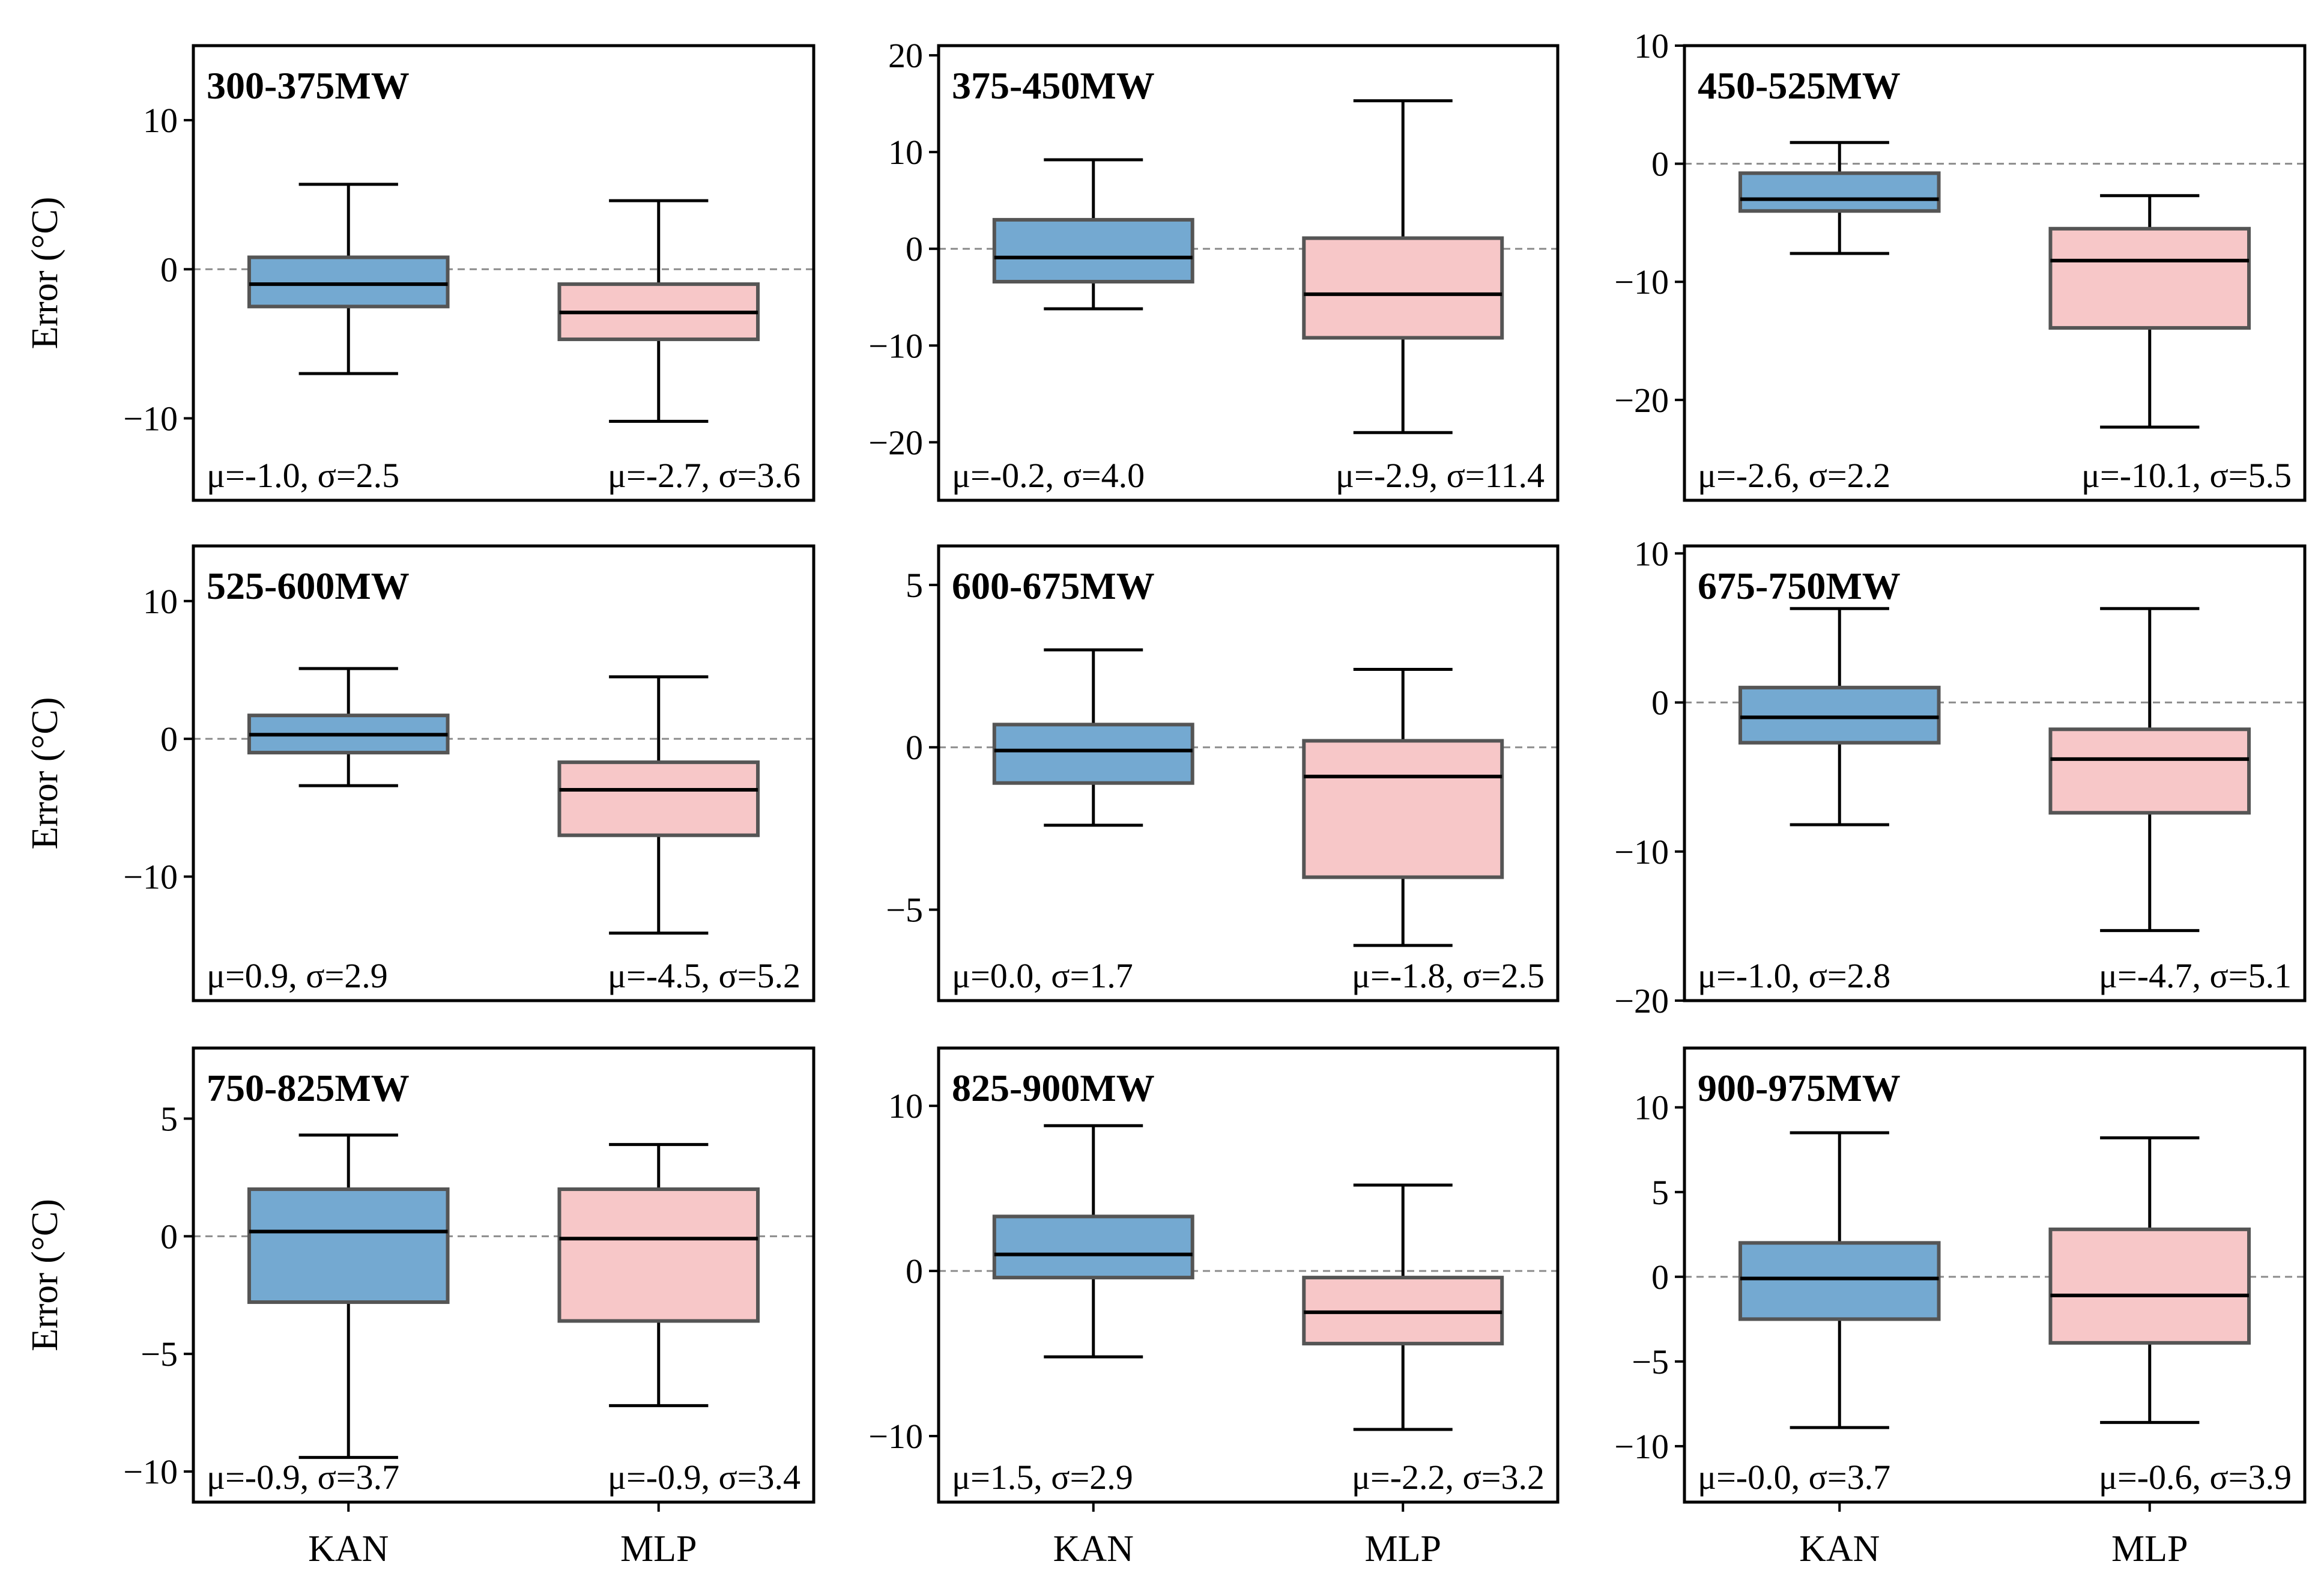  What do you see at coordinates (1799, 85) in the screenshot?
I see `panel-title: 450-525MW` at bounding box center [1799, 85].